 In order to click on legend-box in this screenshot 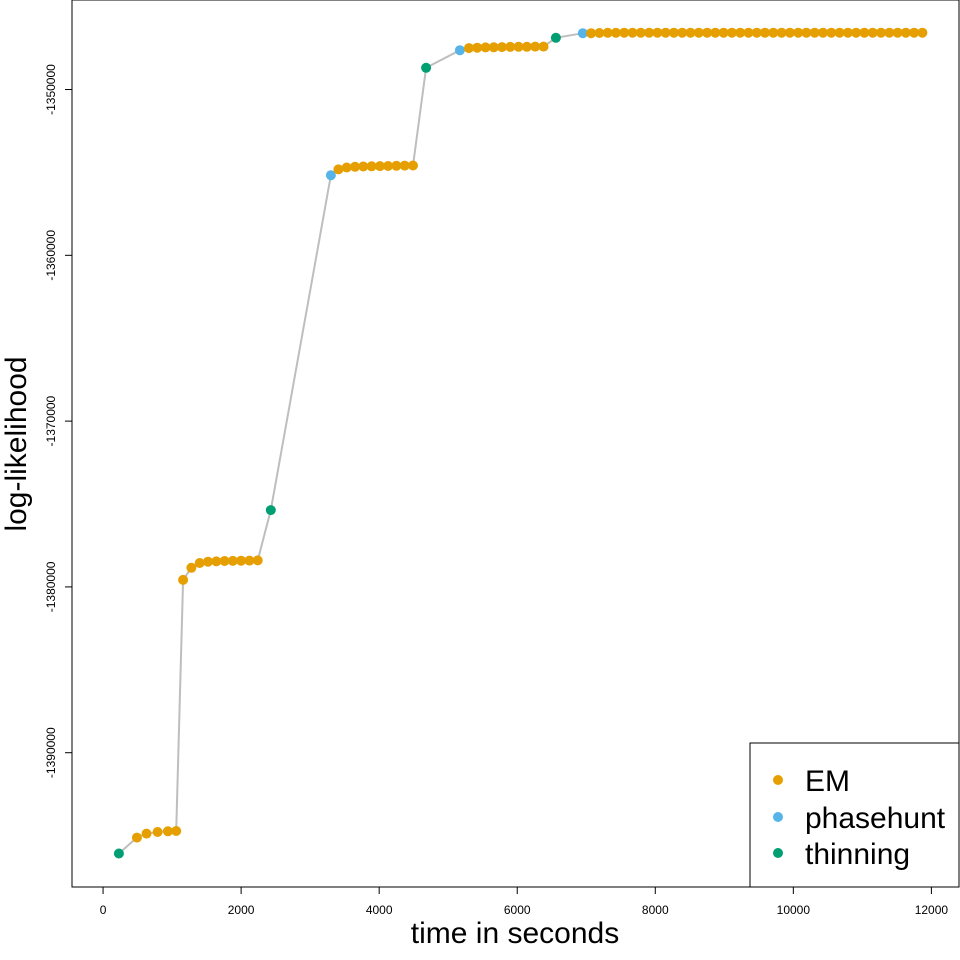, I will do `click(854, 815)`.